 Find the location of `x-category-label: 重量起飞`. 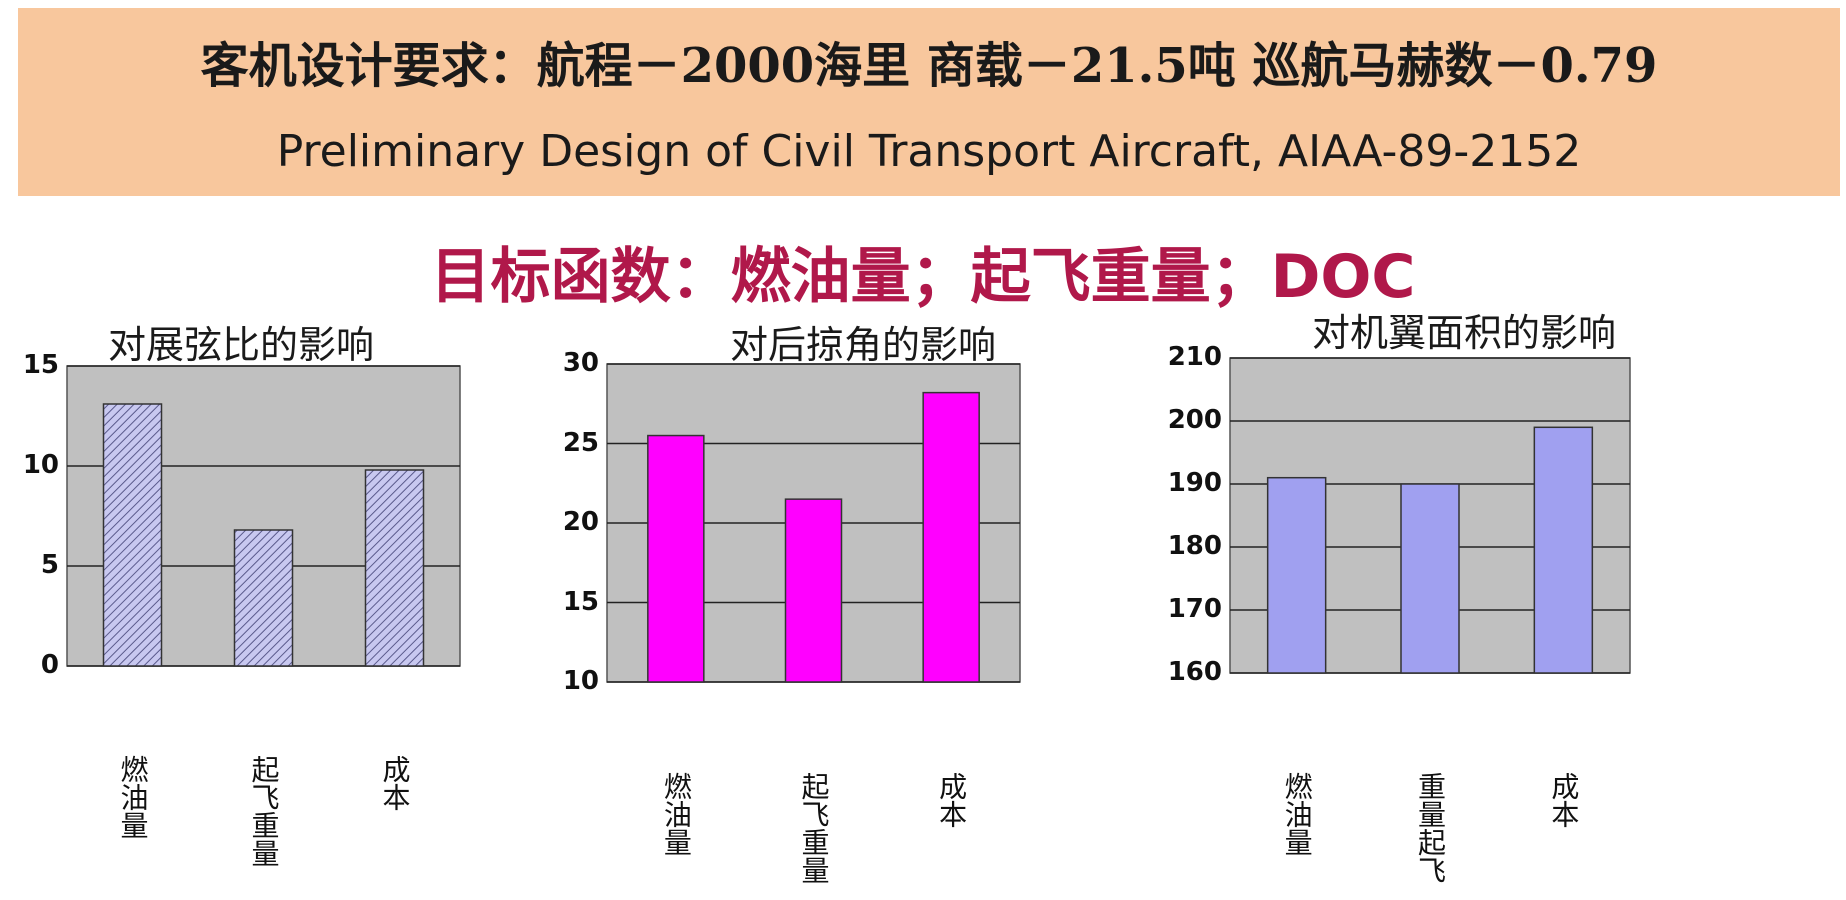

x-category-label: 重量起飞 is located at coordinates (1430, 828).